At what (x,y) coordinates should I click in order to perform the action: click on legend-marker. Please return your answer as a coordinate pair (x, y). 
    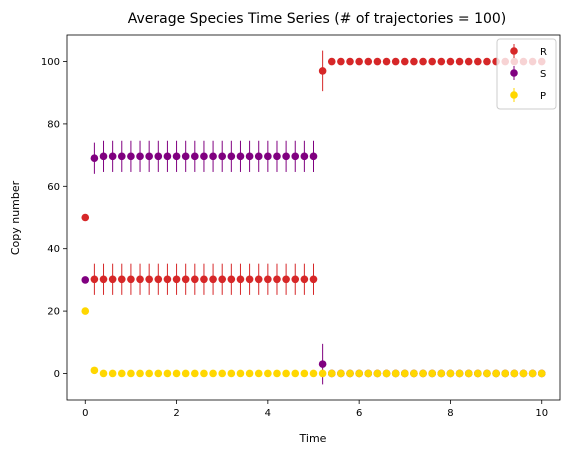
    Looking at the image, I should click on (514, 73).